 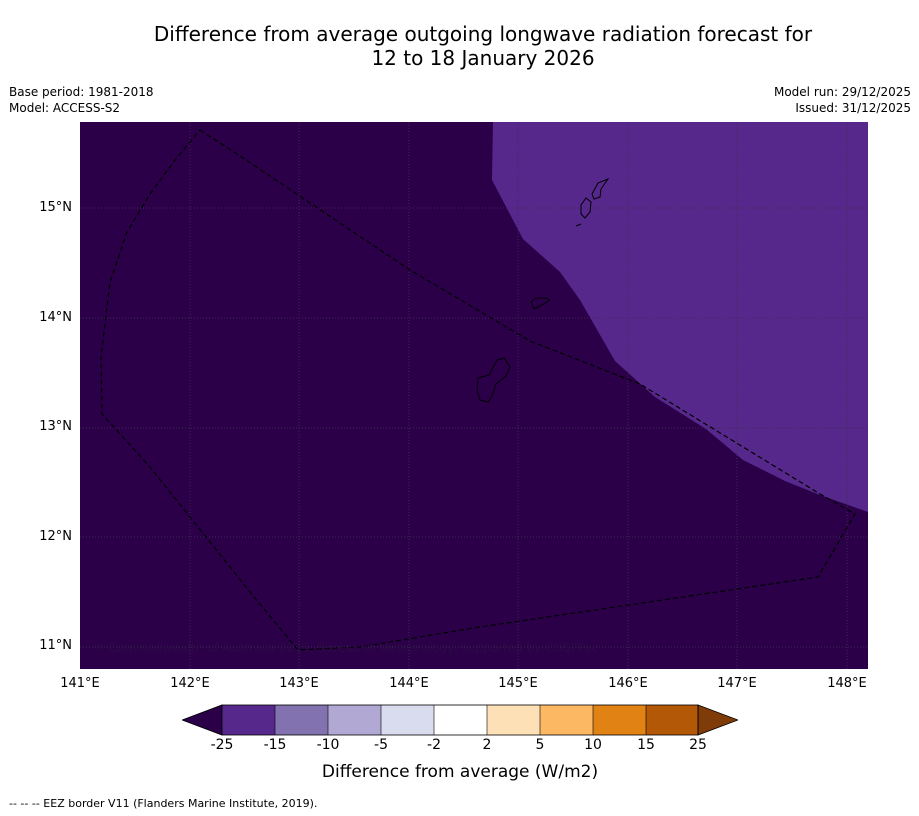 What do you see at coordinates (65, 108) in the screenshot?
I see `model-name: Model: ACCESS-S2` at bounding box center [65, 108].